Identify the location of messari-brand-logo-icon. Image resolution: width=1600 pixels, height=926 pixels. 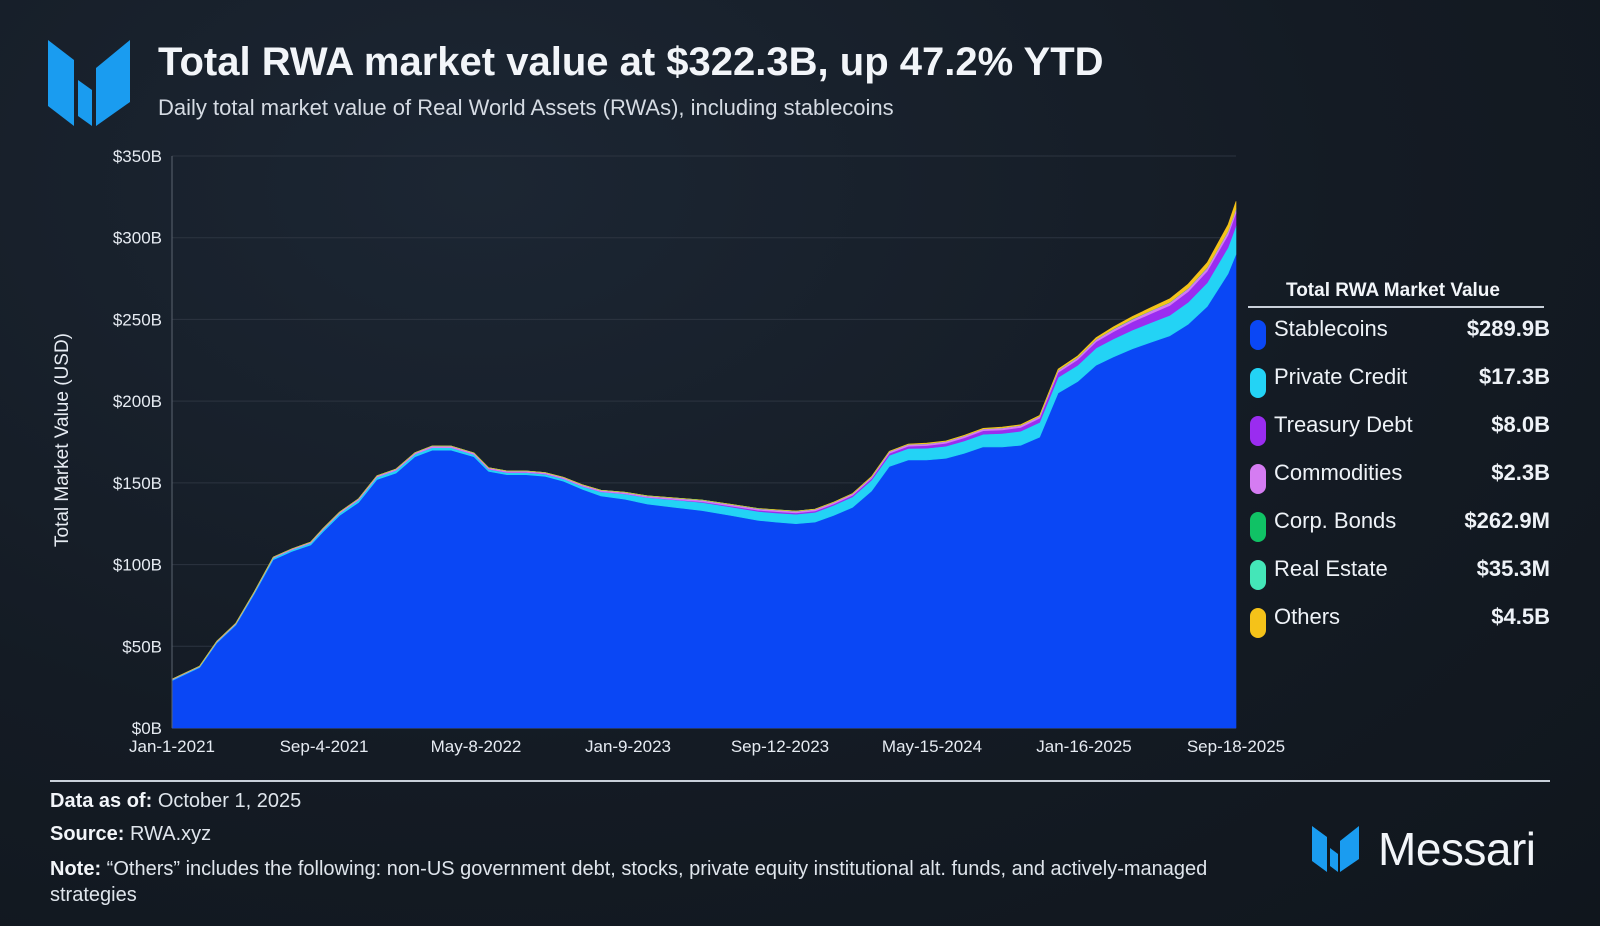
(1335, 849).